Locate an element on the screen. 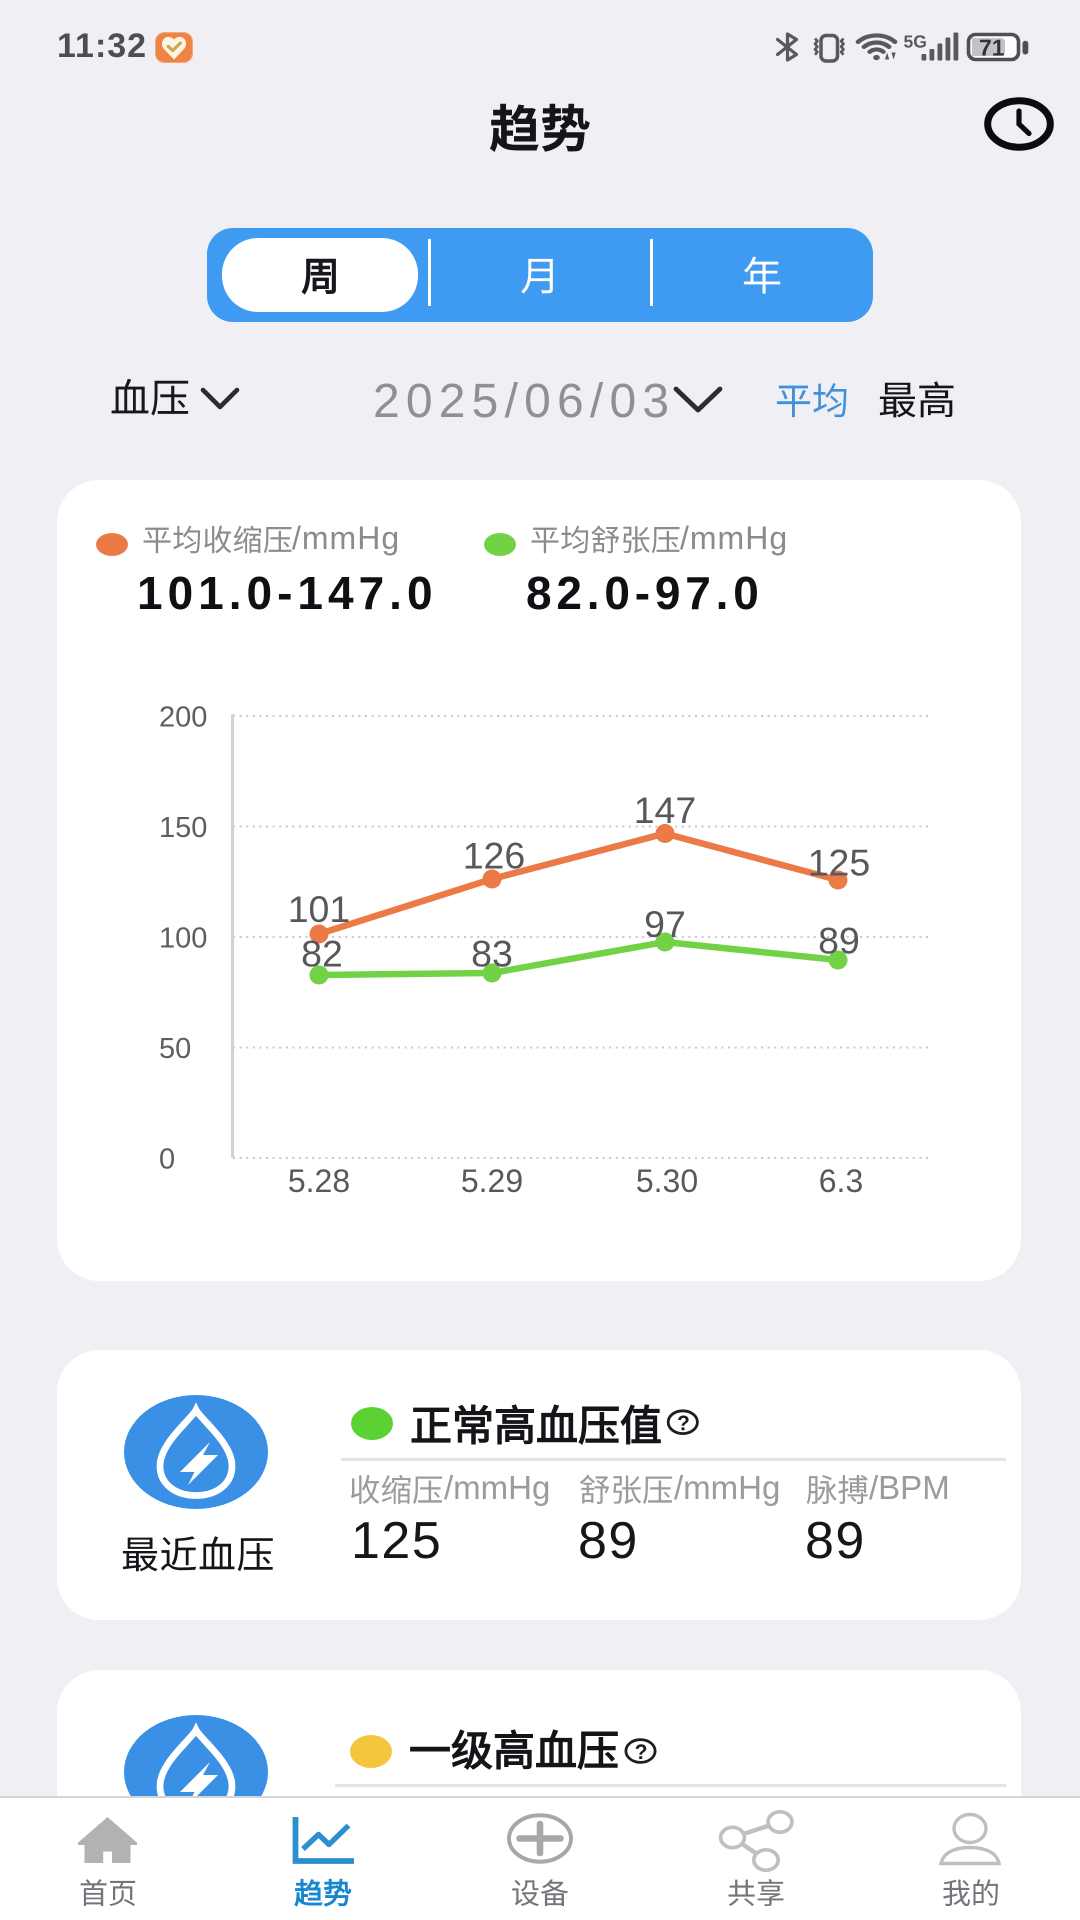 The height and width of the screenshot is (1920, 1080). svg-text: 82 is located at coordinates (322, 954).